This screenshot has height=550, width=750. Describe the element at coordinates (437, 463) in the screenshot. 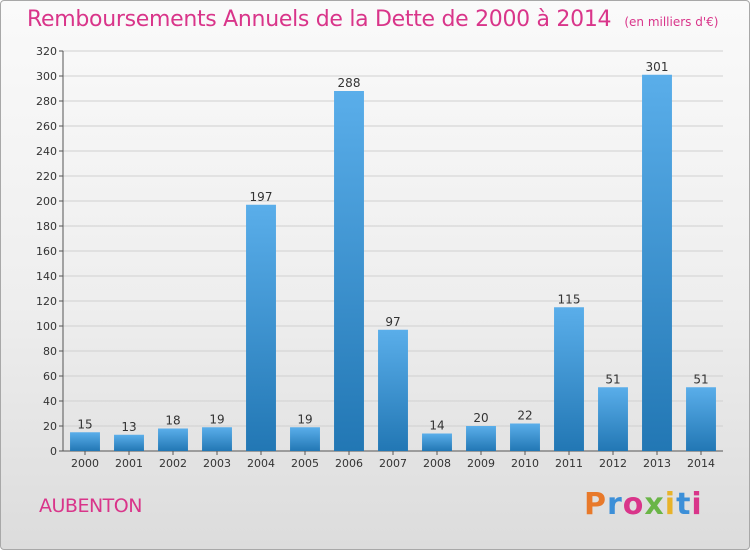

I see `x-tick-label: 2008` at that location.